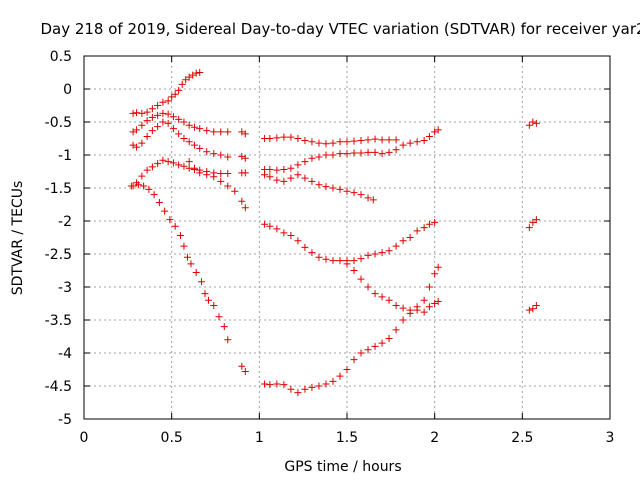 This screenshot has height=480, width=640. What do you see at coordinates (347, 438) in the screenshot?
I see `x-tick-label: 1.5` at bounding box center [347, 438].